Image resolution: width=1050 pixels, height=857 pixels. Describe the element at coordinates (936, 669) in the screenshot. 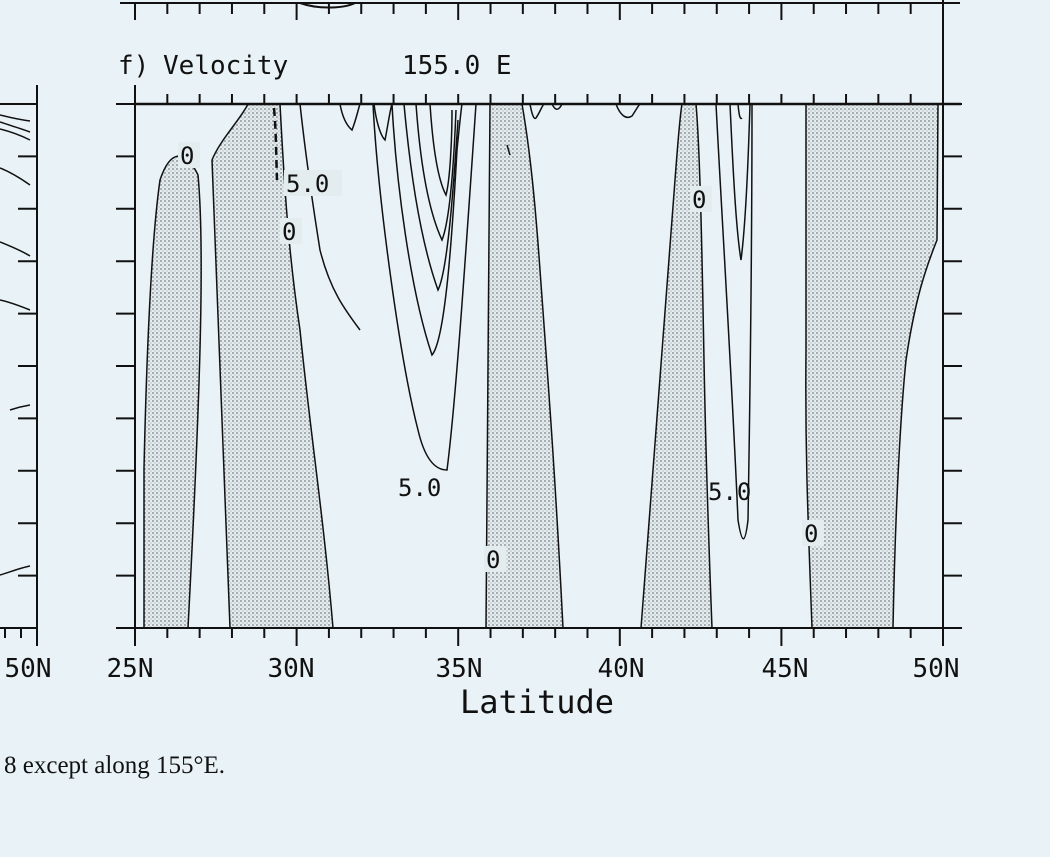

I see `x-tick-label: 50N` at that location.